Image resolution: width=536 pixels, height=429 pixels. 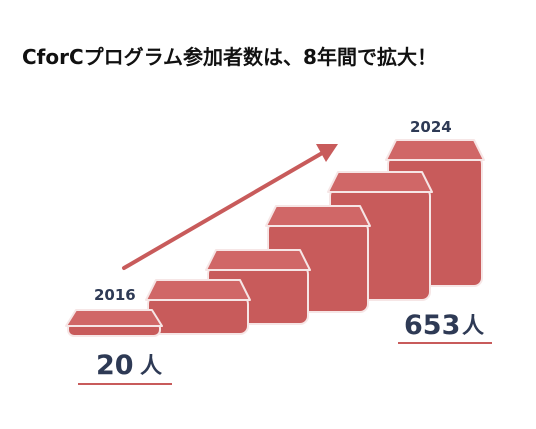 I want to click on arrow-shaft, so click(x=224, y=210).